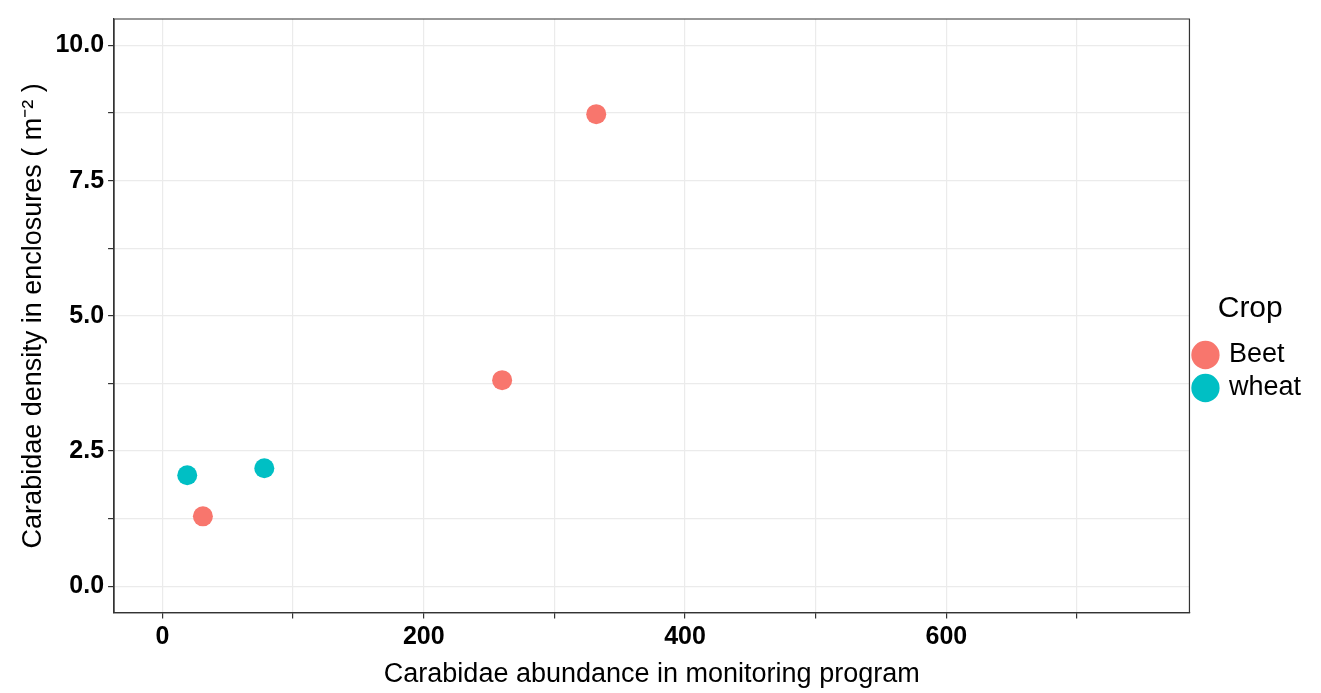 This screenshot has width=1321, height=693. I want to click on y-tick-label: 5.0, so click(87, 313).